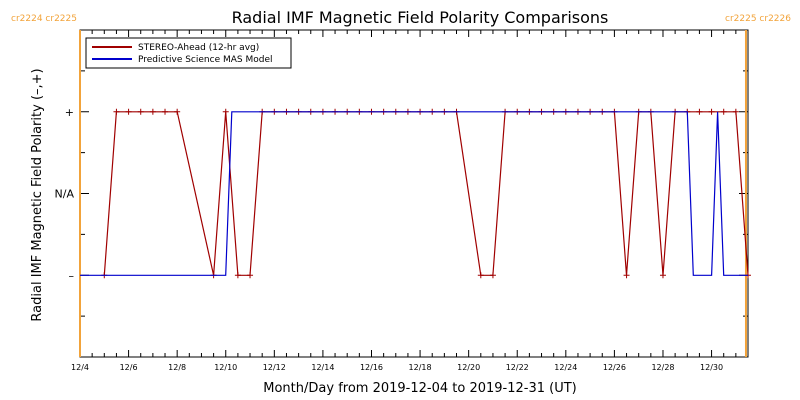  Describe the element at coordinates (662, 367) in the screenshot. I see `x-tick-label: 12/28` at that location.